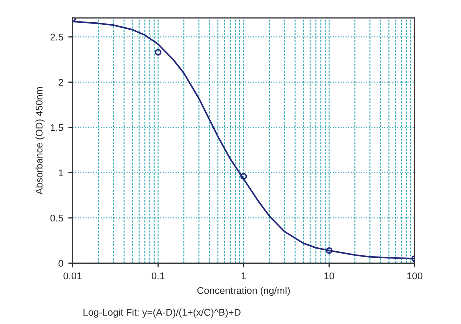 The width and height of the screenshot is (461, 324). I want to click on x-tick-label: 1, so click(244, 276).